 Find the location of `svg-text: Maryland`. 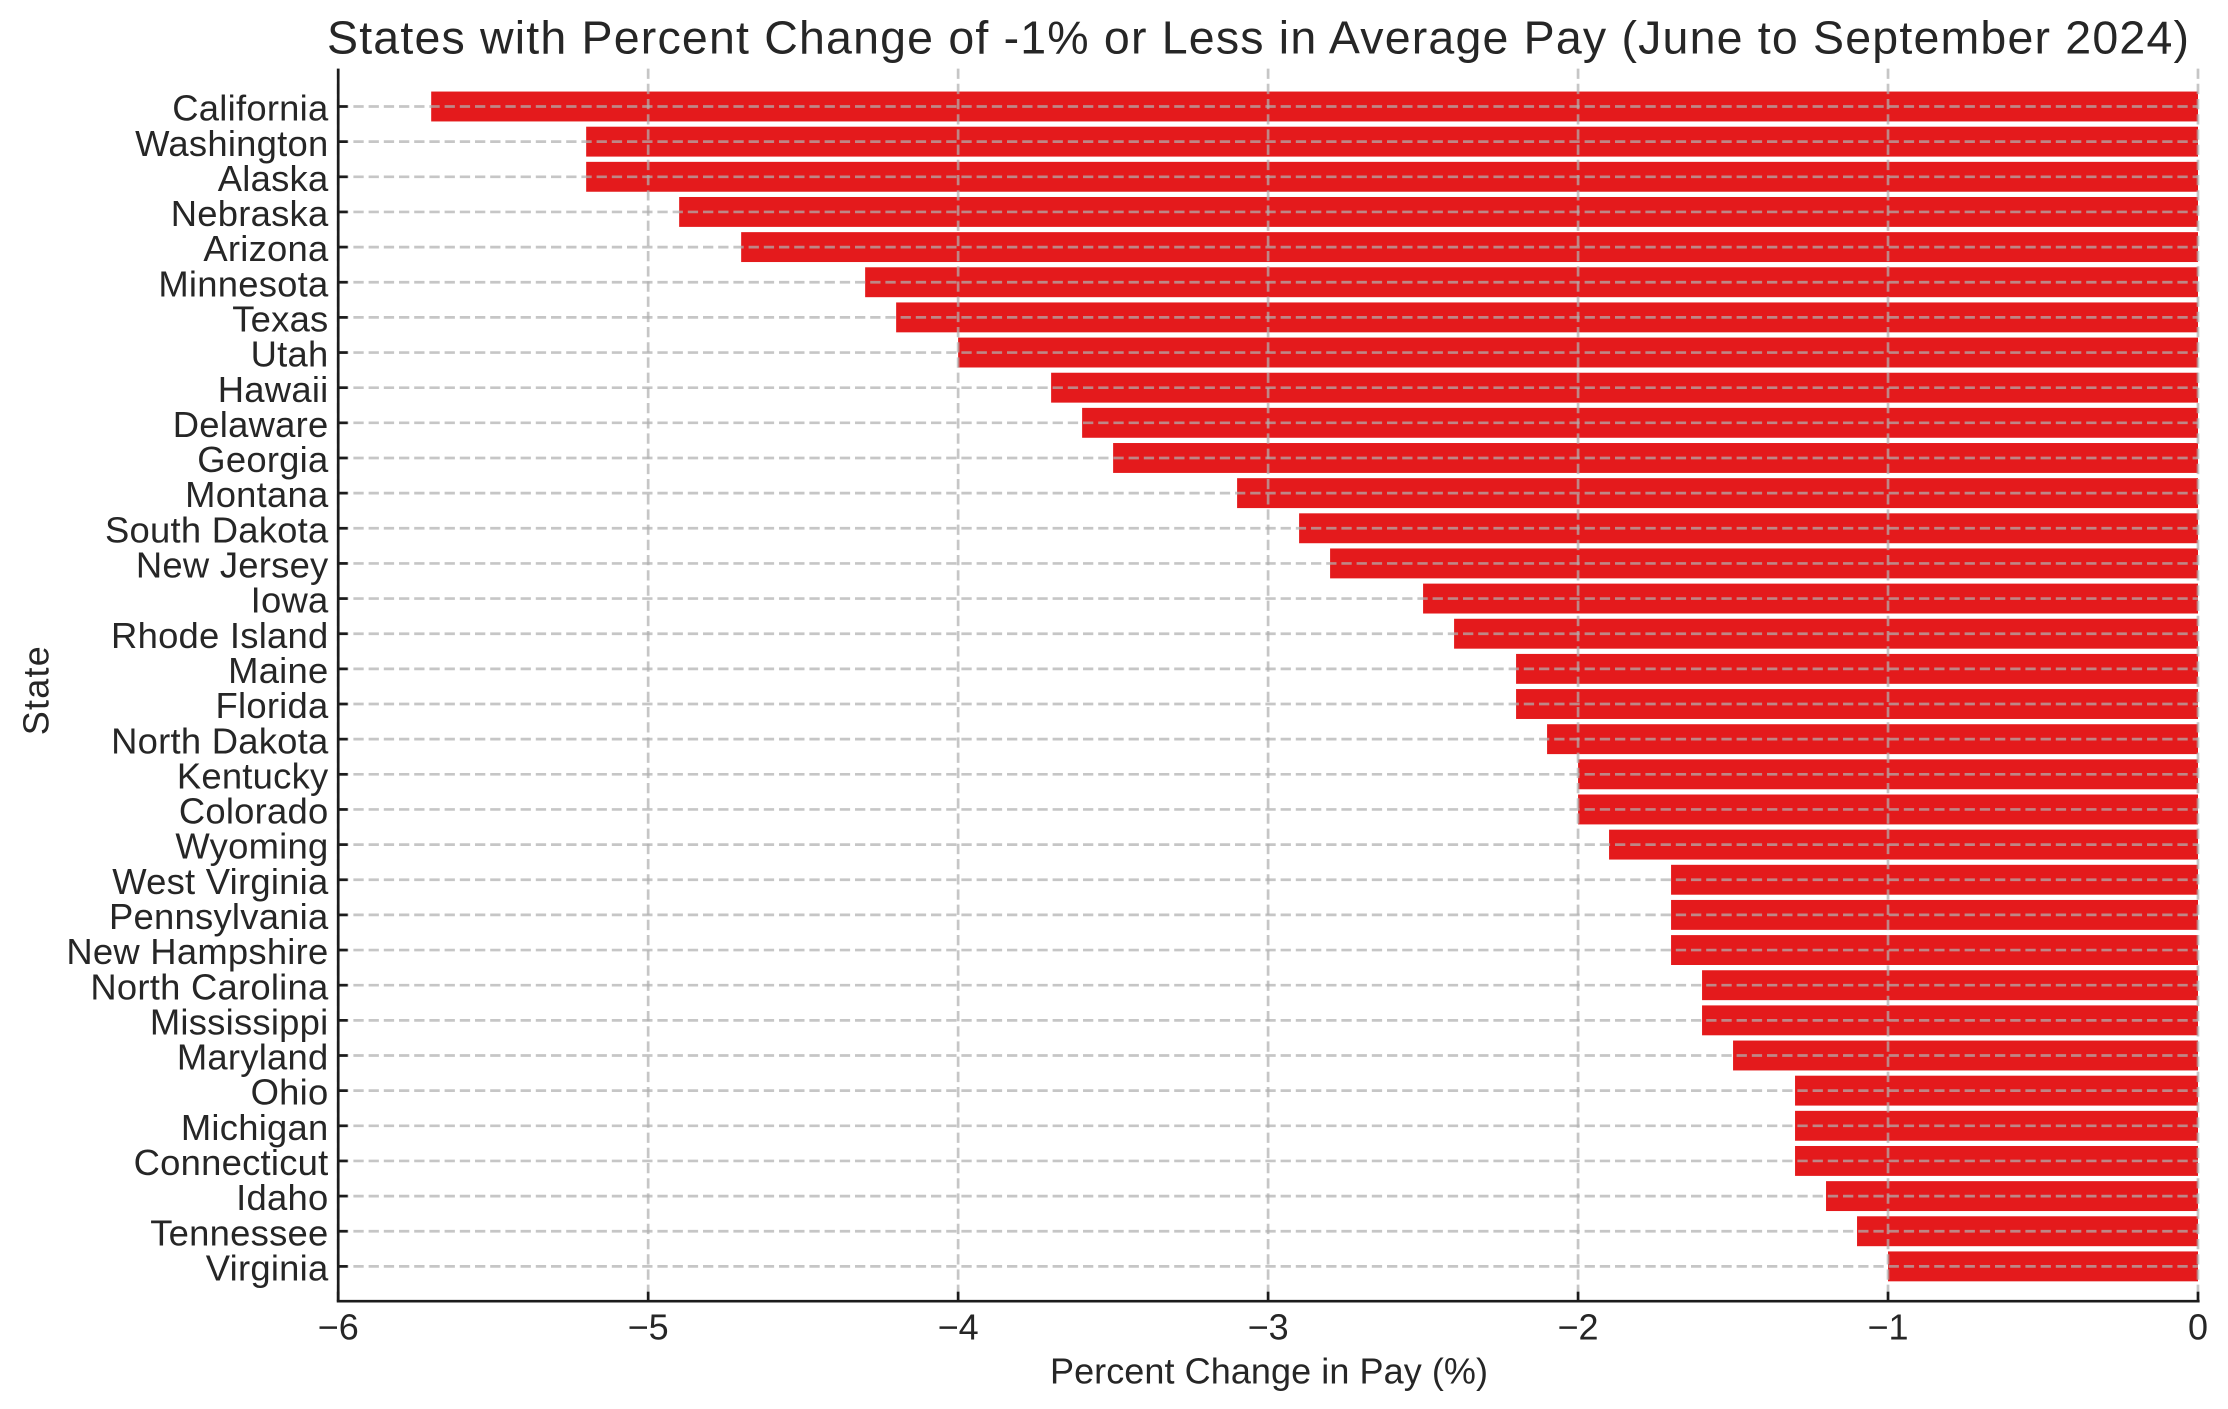

svg-text: Maryland is located at coordinates (253, 1057).